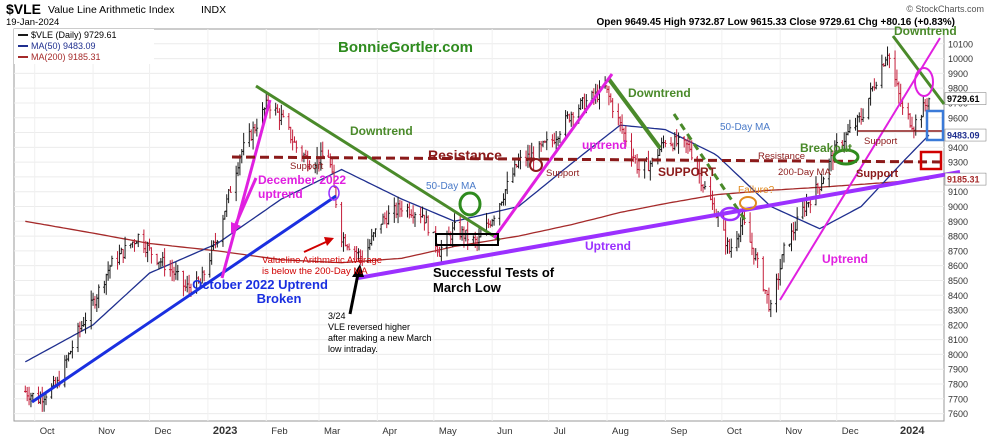 The image size is (990, 438). I want to click on ma200-box, so click(931, 160).